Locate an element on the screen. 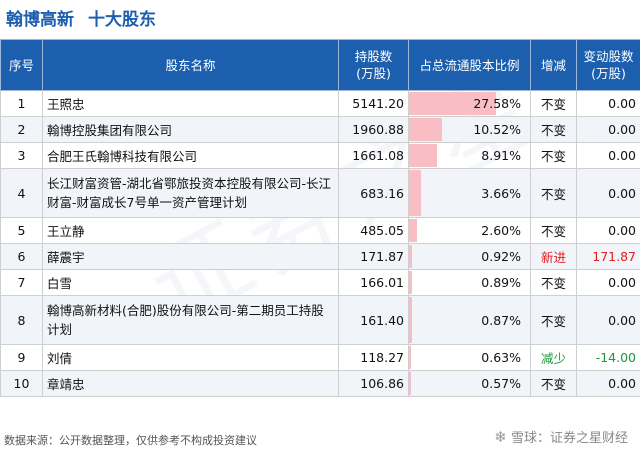  ratio-value: 3.66% is located at coordinates (501, 193).